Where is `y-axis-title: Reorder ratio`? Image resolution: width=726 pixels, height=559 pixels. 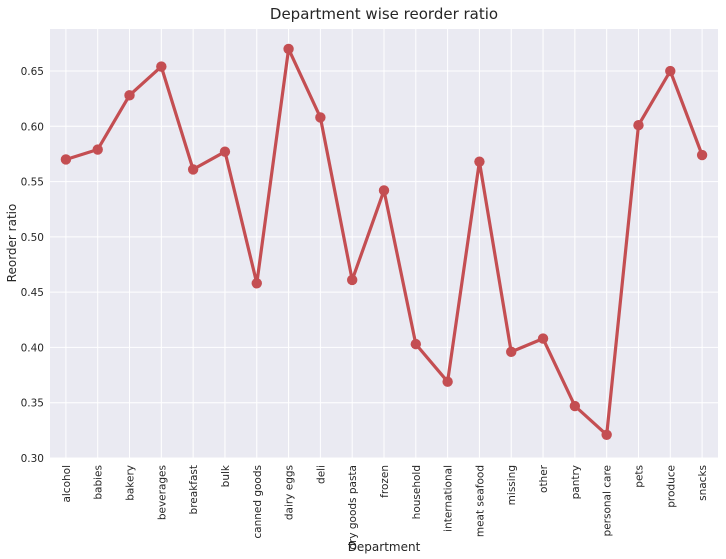
y-axis-title: Reorder ratio is located at coordinates (12, 243).